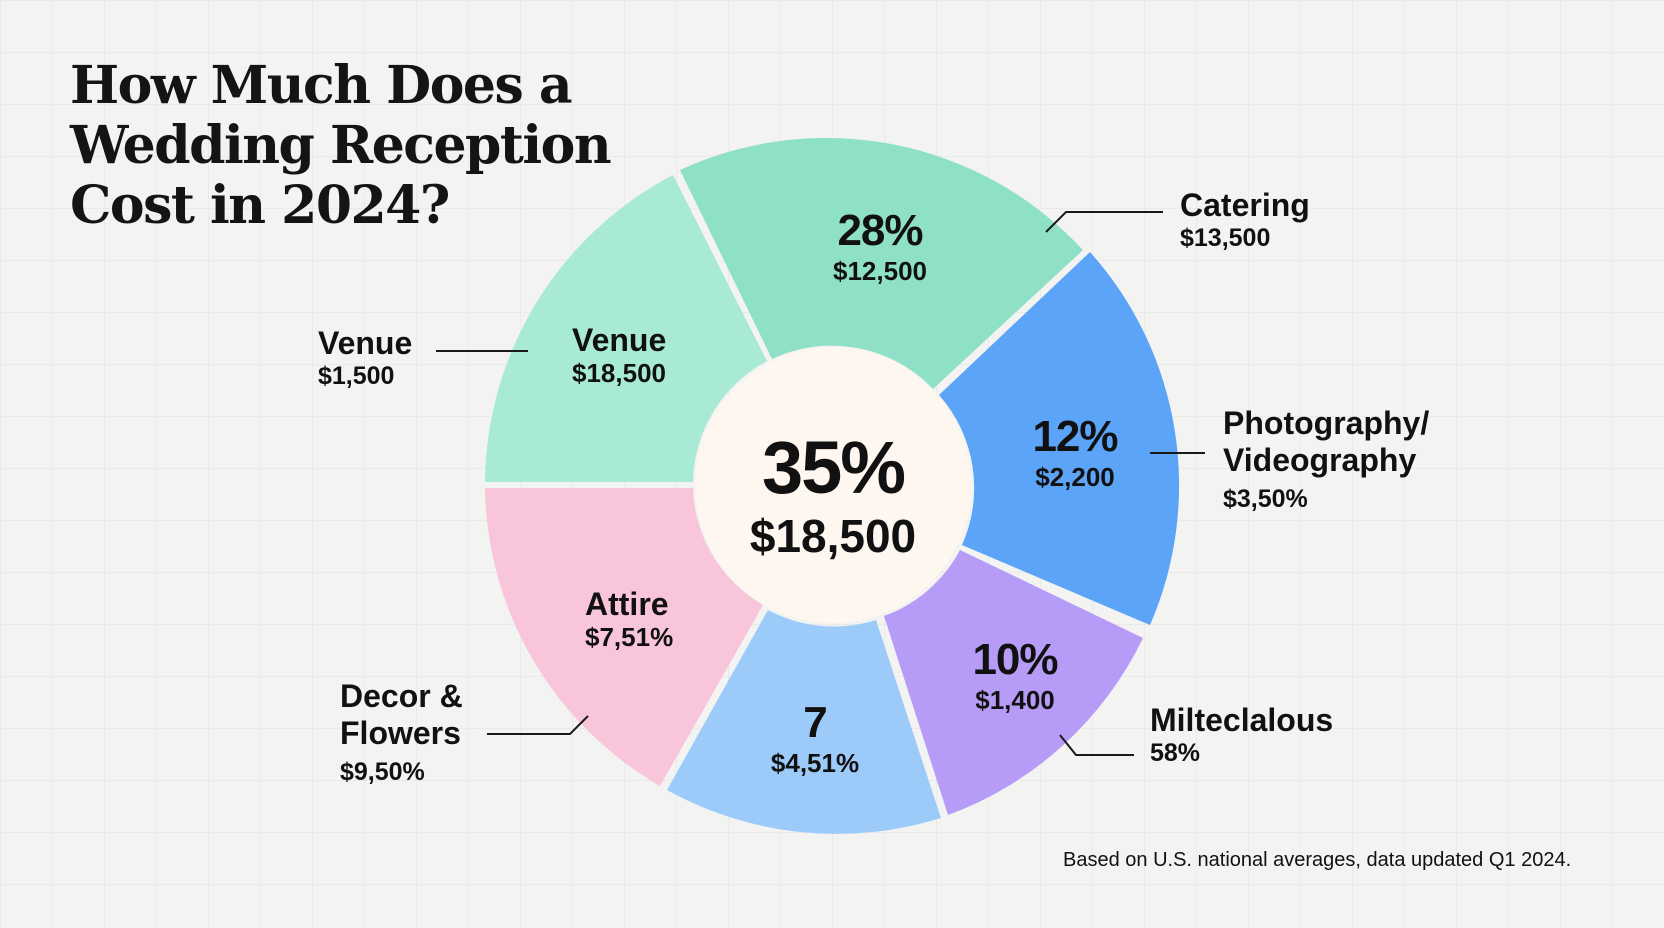 Image resolution: width=1664 pixels, height=928 pixels. What do you see at coordinates (629, 636) in the screenshot?
I see `attire-amount: $7,51%` at bounding box center [629, 636].